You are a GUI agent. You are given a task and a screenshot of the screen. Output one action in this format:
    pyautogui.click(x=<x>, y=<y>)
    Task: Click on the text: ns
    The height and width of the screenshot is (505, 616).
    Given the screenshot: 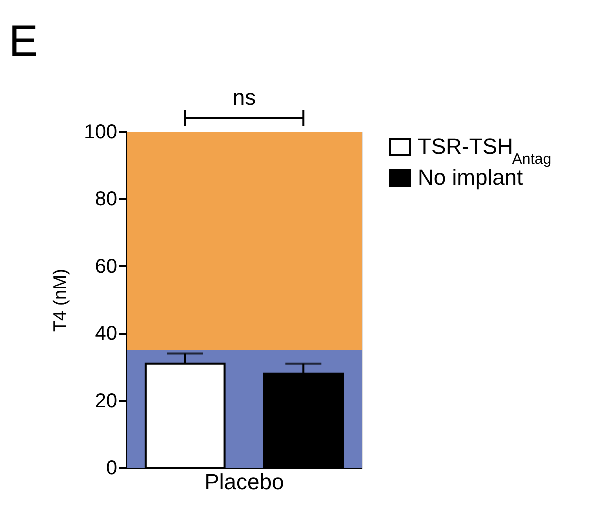 What is the action you would take?
    pyautogui.click(x=244, y=97)
    